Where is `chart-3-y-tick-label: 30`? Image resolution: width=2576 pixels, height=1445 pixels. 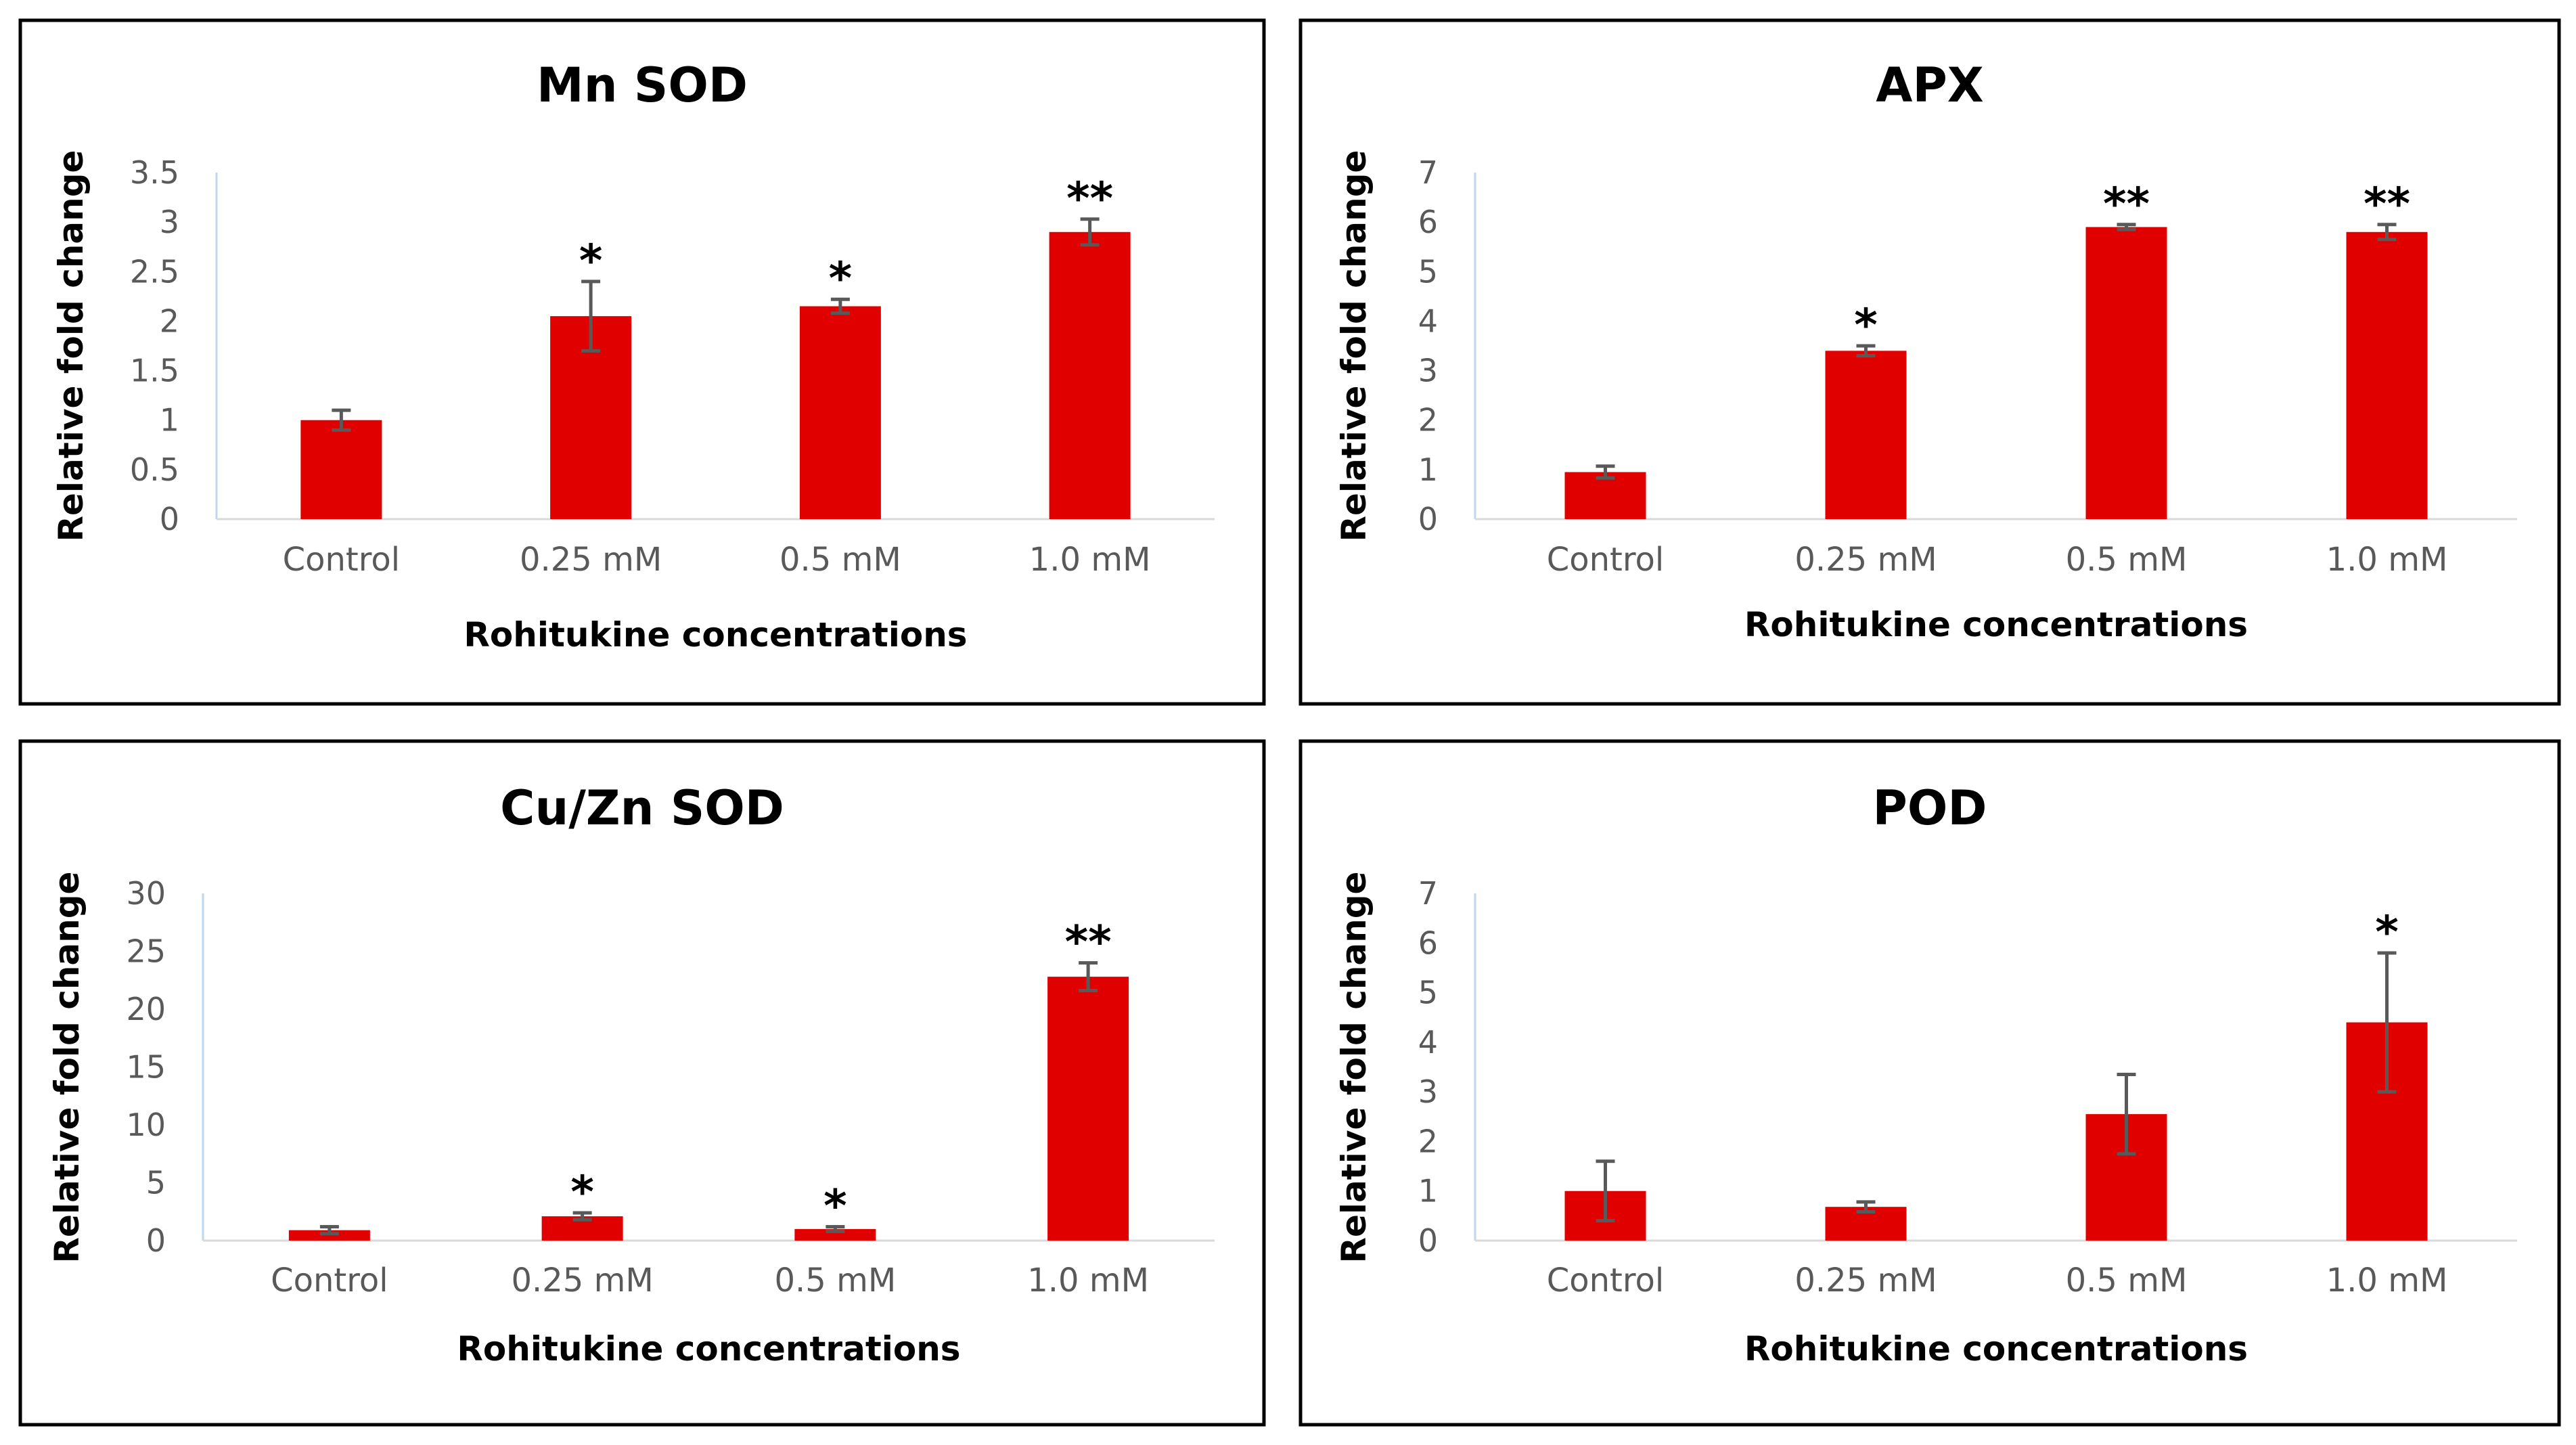 chart-3-y-tick-label: 30 is located at coordinates (146, 893).